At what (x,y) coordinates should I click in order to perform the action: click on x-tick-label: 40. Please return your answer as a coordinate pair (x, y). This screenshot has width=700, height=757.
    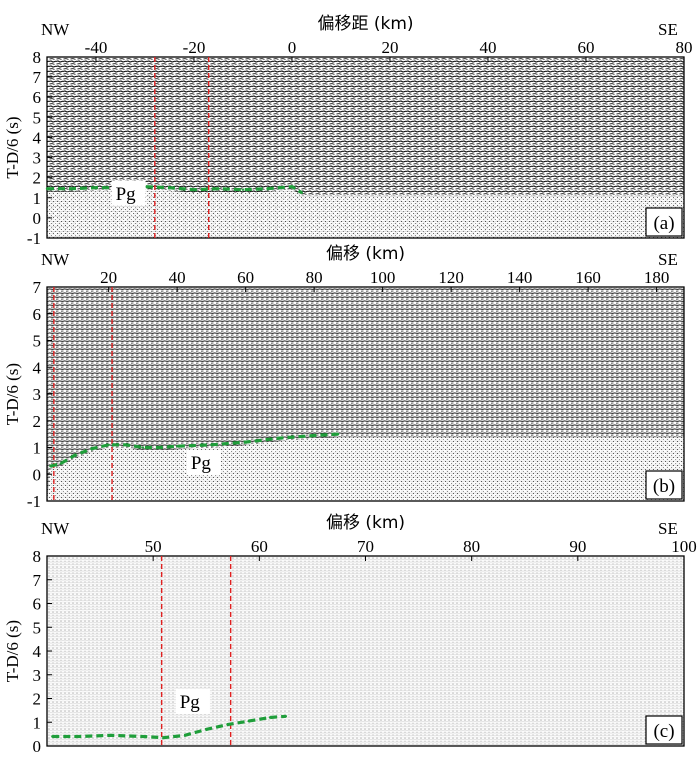
    Looking at the image, I should click on (488, 47).